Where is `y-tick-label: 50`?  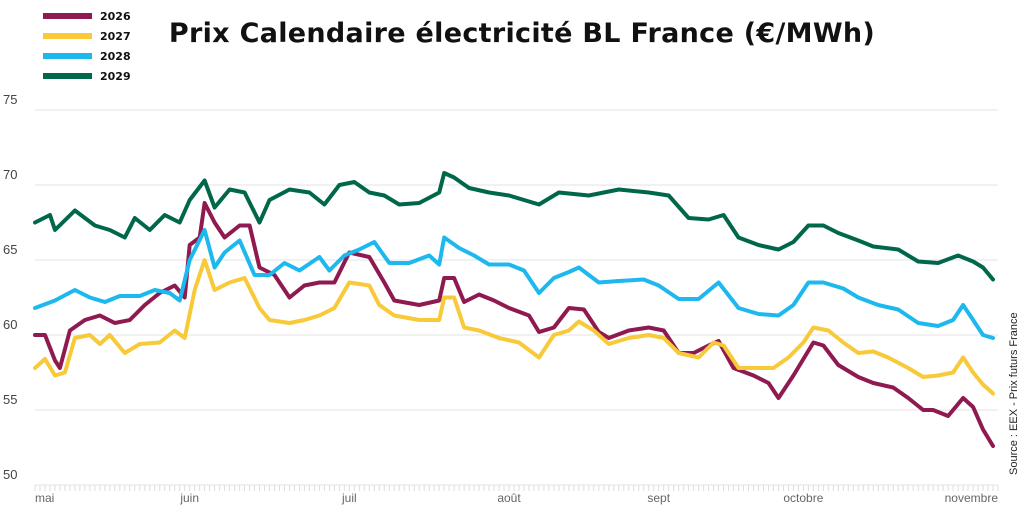 y-tick-label: 50 is located at coordinates (10, 474).